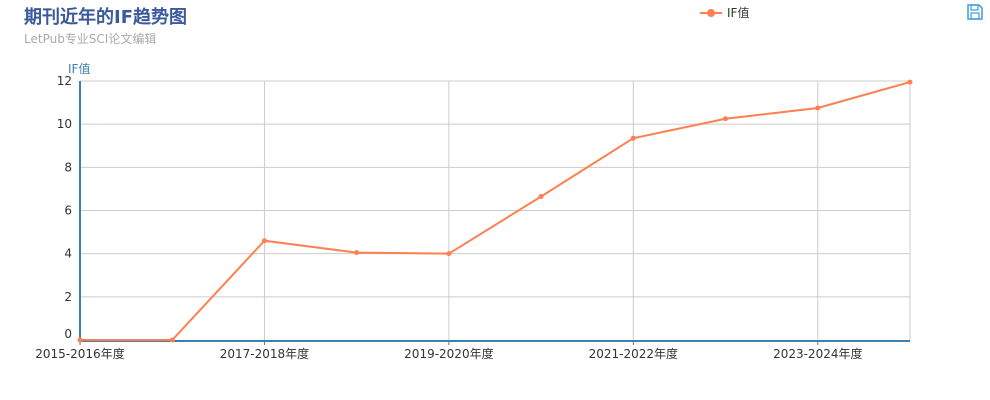 The height and width of the screenshot is (400, 990). I want to click on x-tick-label: 2023-2024年度, so click(817, 353).